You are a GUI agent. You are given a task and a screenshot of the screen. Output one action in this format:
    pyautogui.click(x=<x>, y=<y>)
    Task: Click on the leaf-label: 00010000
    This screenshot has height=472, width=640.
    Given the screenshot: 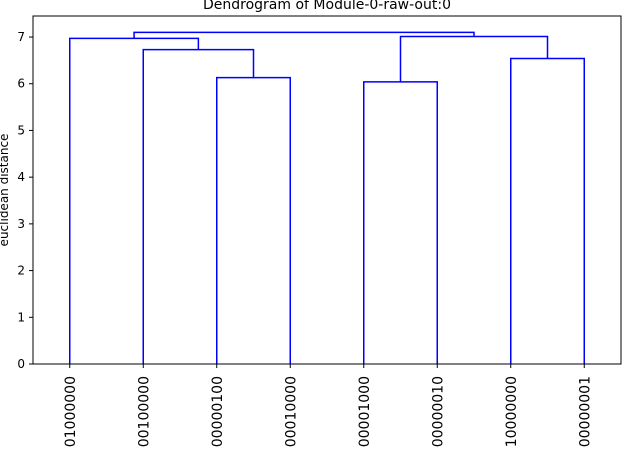 What is the action you would take?
    pyautogui.click(x=291, y=411)
    